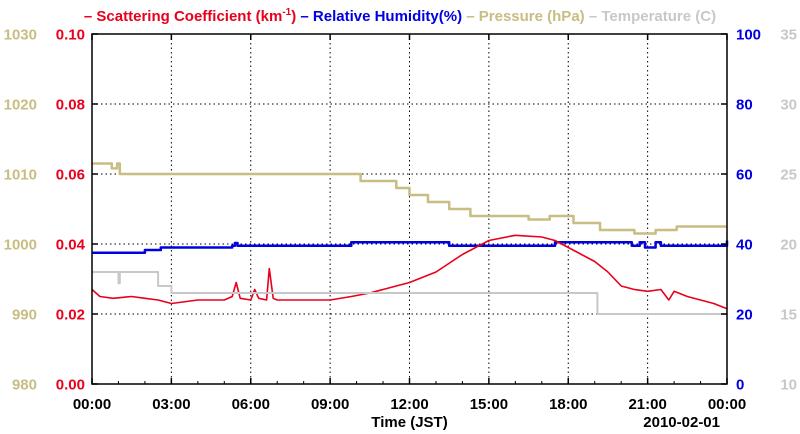 The image size is (800, 434). I want to click on pressure-axis-label: 990, so click(24, 315).